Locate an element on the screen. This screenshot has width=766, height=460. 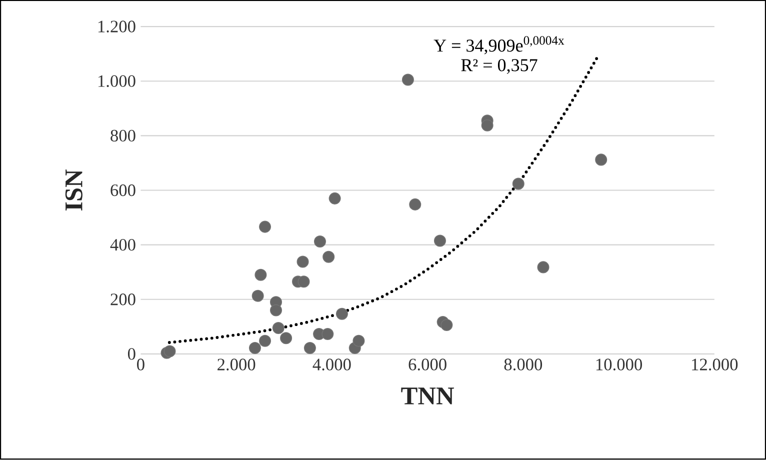
x-tick-label: 2.000 is located at coordinates (237, 364).